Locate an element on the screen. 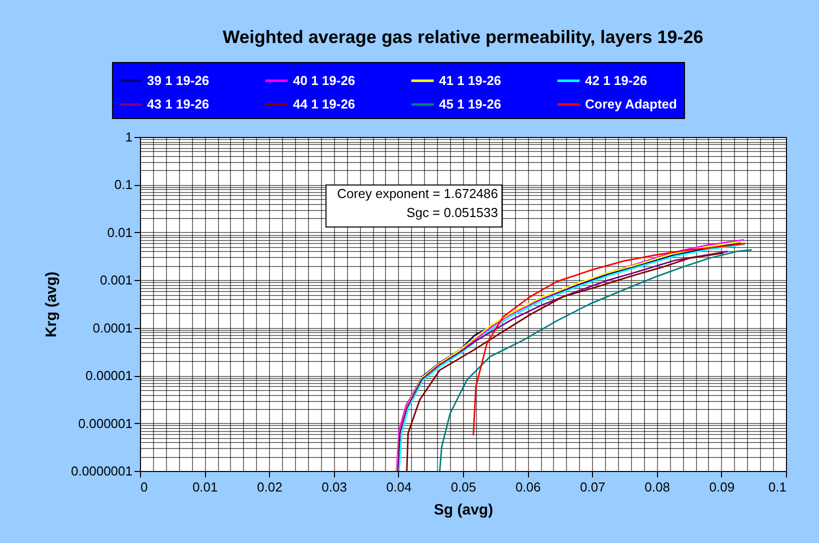 The height and width of the screenshot is (543, 819). legend-label: 42 1 19-26 is located at coordinates (616, 80).